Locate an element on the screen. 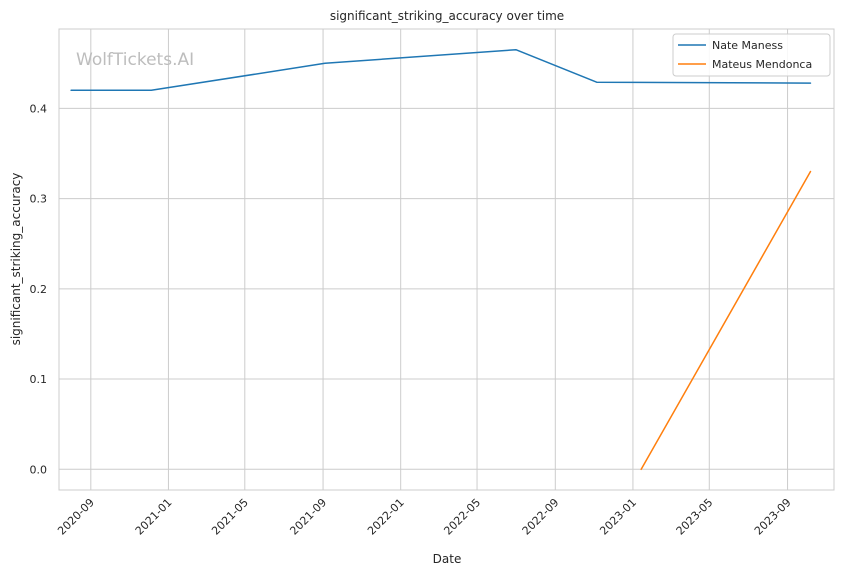 This screenshot has height=579, width=844. watermark: WolfTickets.AI is located at coordinates (135, 60).